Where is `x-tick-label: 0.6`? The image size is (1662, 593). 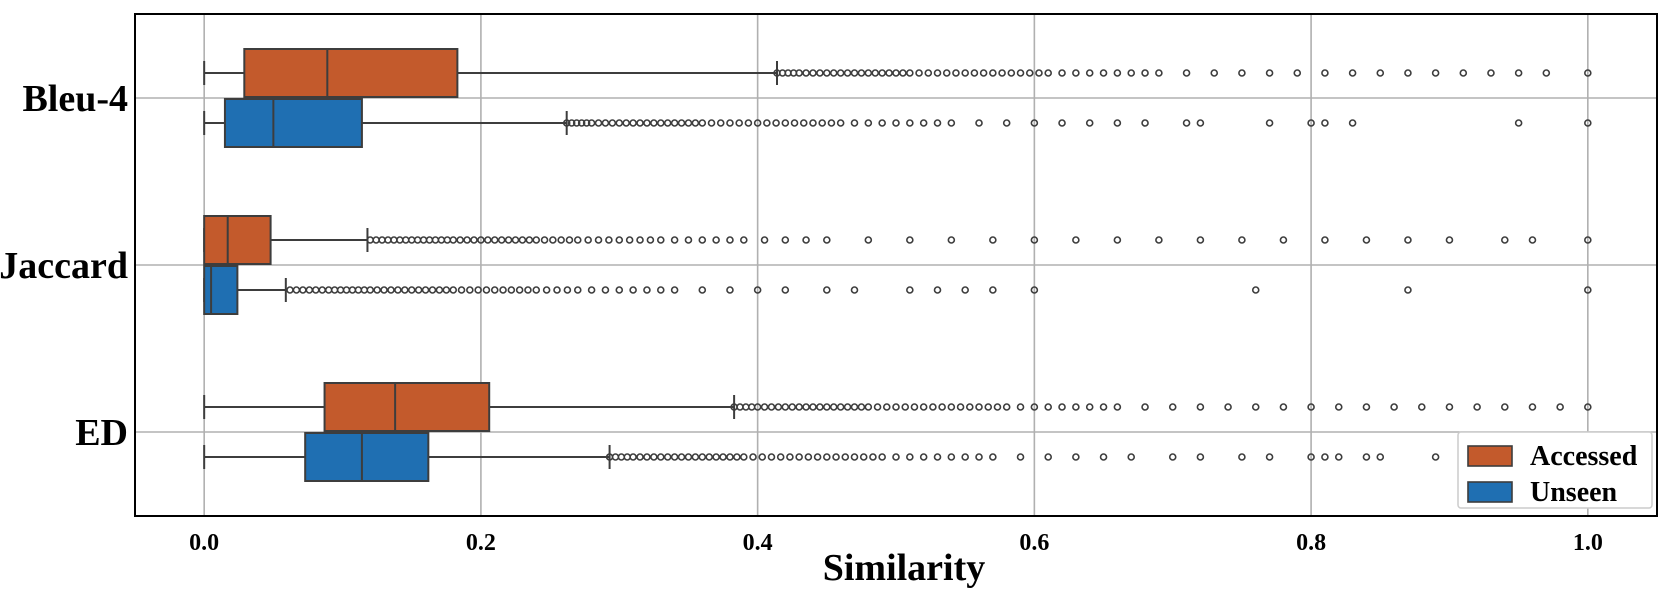
x-tick-label: 0.6 is located at coordinates (1034, 543).